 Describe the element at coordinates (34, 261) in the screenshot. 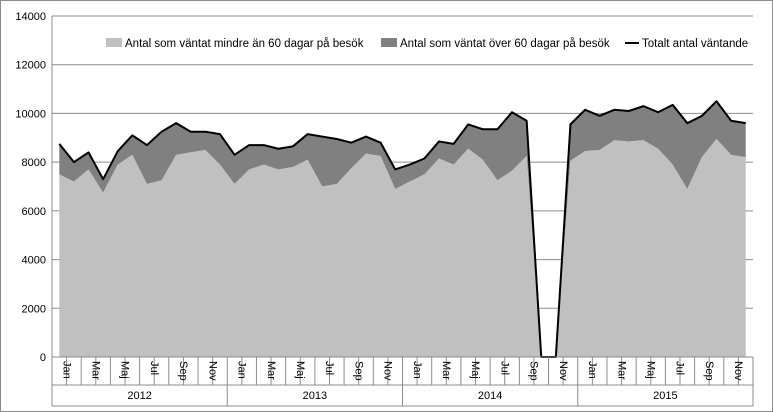

I see `y-tick-label: 4000` at that location.